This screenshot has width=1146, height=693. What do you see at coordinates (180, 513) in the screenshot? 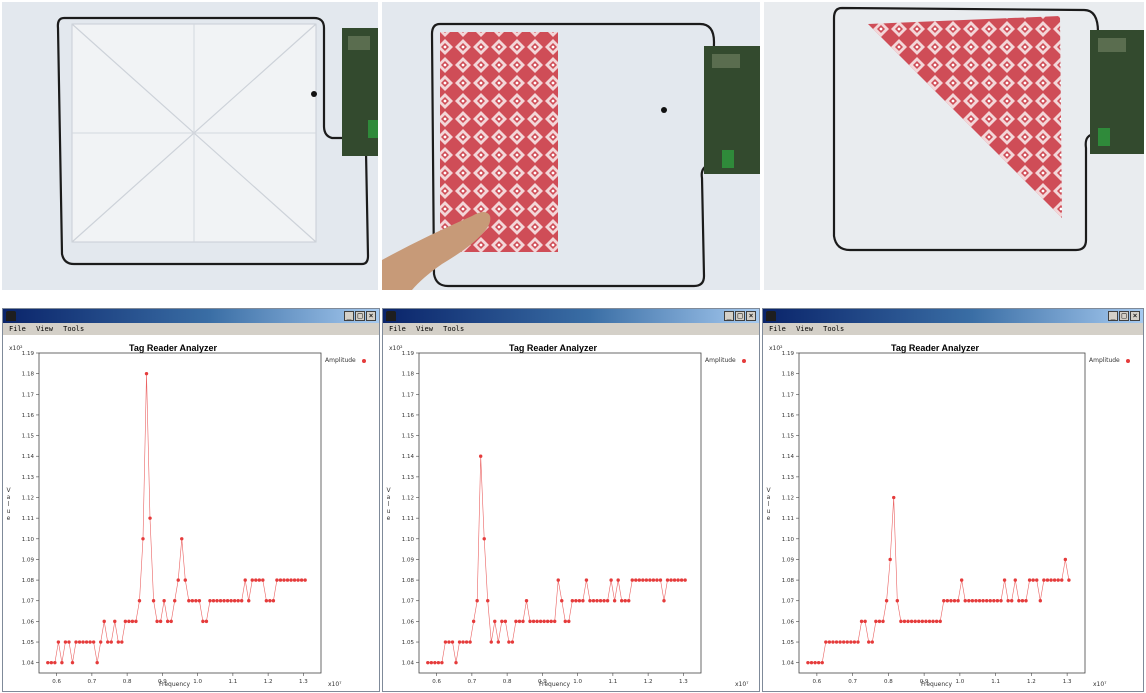
I see `plot-frame` at bounding box center [180, 513].